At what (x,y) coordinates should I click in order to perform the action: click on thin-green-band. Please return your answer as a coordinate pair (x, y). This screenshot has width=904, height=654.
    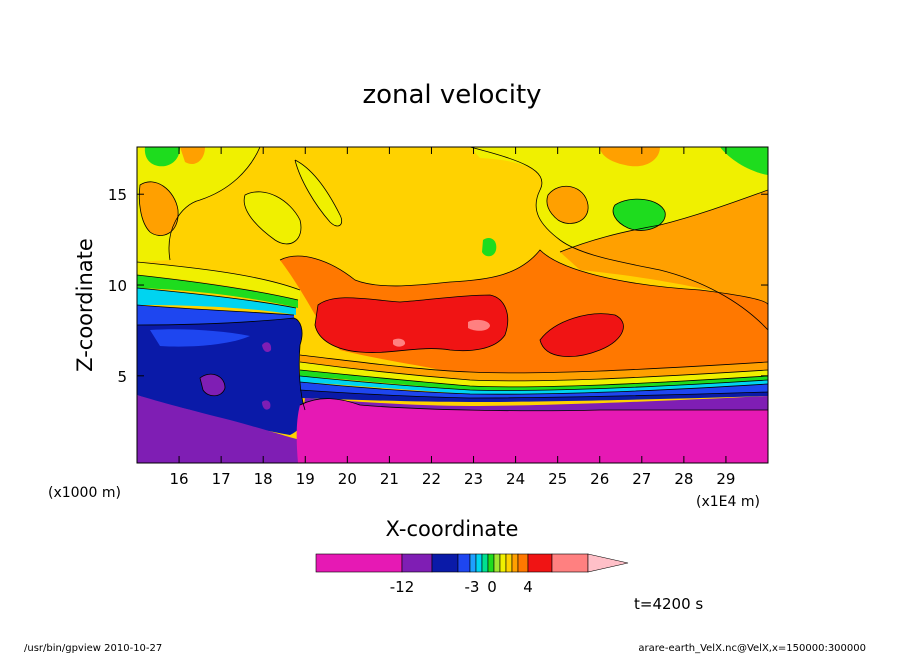
    Looking at the image, I should click on (534, 380).